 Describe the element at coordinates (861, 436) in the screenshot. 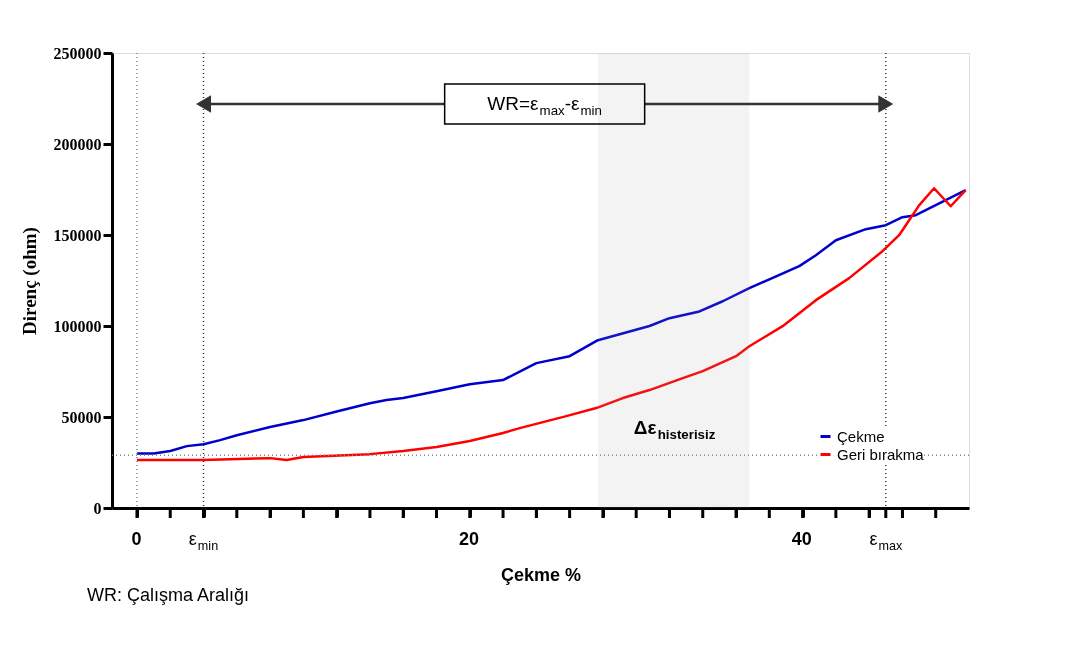

I see `legend-label: Çekme` at that location.